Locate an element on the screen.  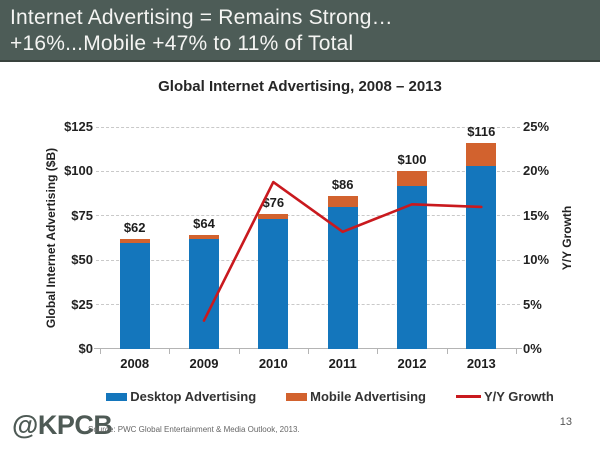
growth-line-layer is located at coordinates (342, 251).